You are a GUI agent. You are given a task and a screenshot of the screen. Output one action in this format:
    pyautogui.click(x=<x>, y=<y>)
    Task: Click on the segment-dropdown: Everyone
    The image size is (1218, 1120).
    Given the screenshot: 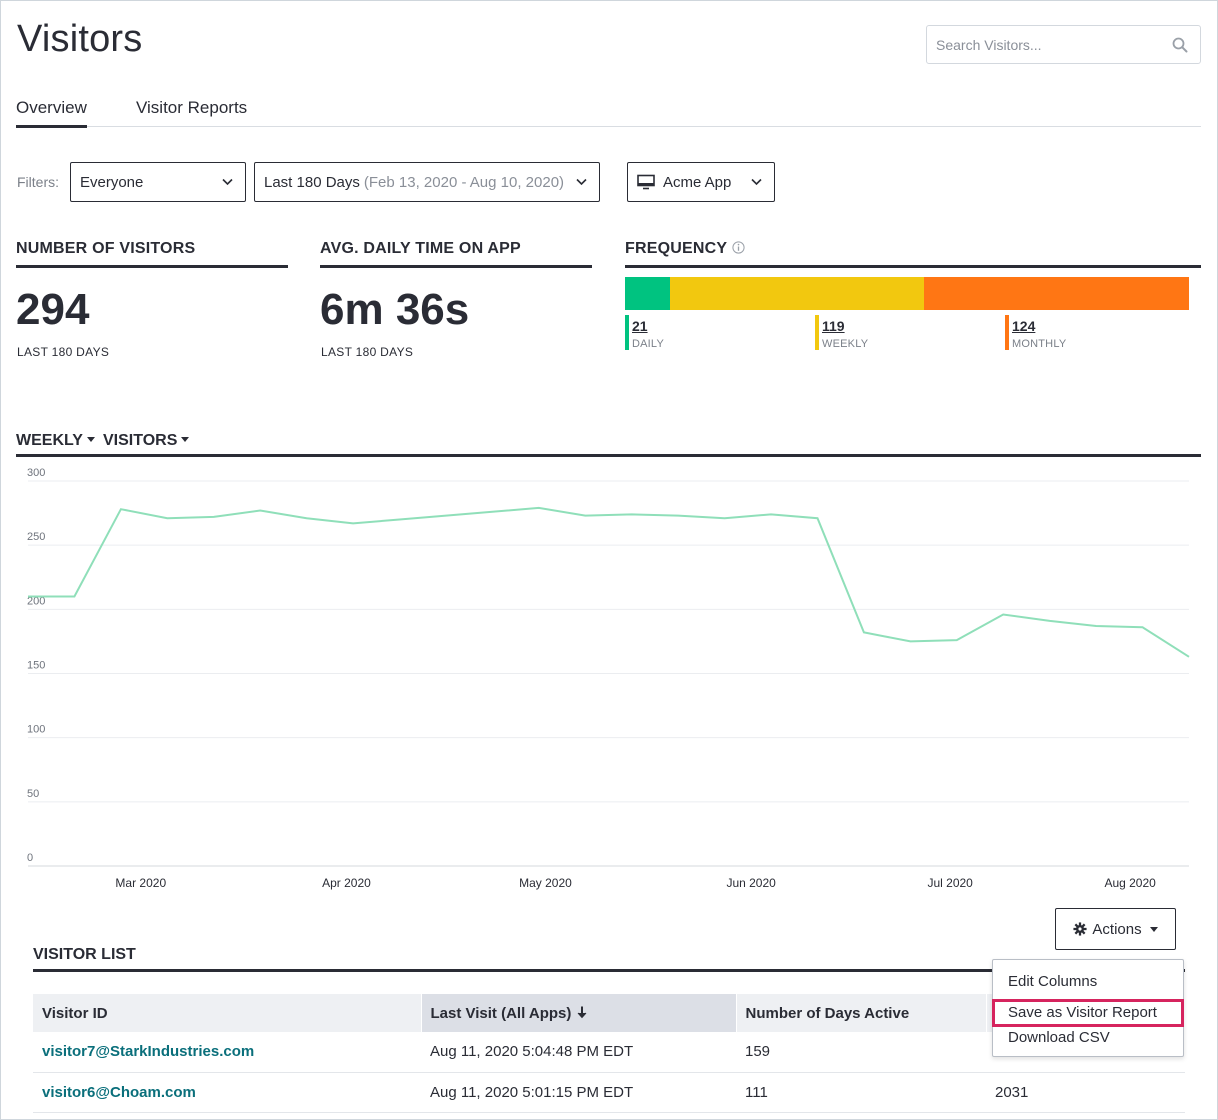 What is the action you would take?
    pyautogui.click(x=158, y=182)
    